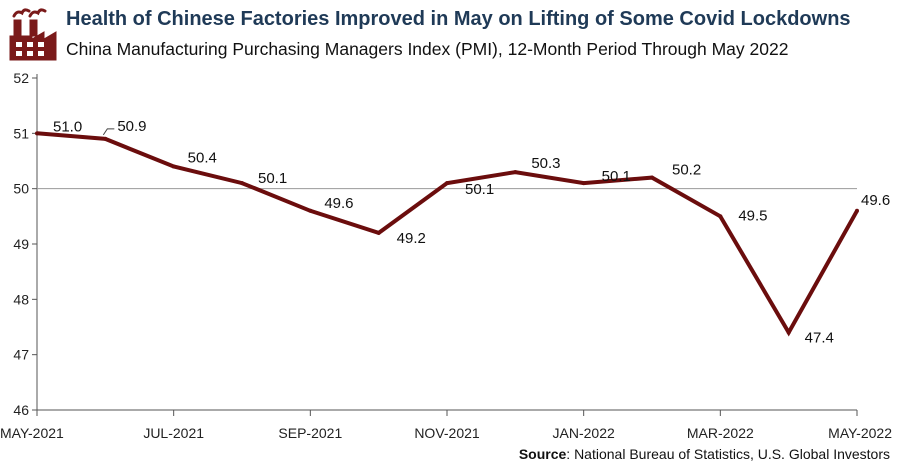 Image resolution: width=900 pixels, height=468 pixels. What do you see at coordinates (542, 454) in the screenshot?
I see `source-label: Source` at bounding box center [542, 454].